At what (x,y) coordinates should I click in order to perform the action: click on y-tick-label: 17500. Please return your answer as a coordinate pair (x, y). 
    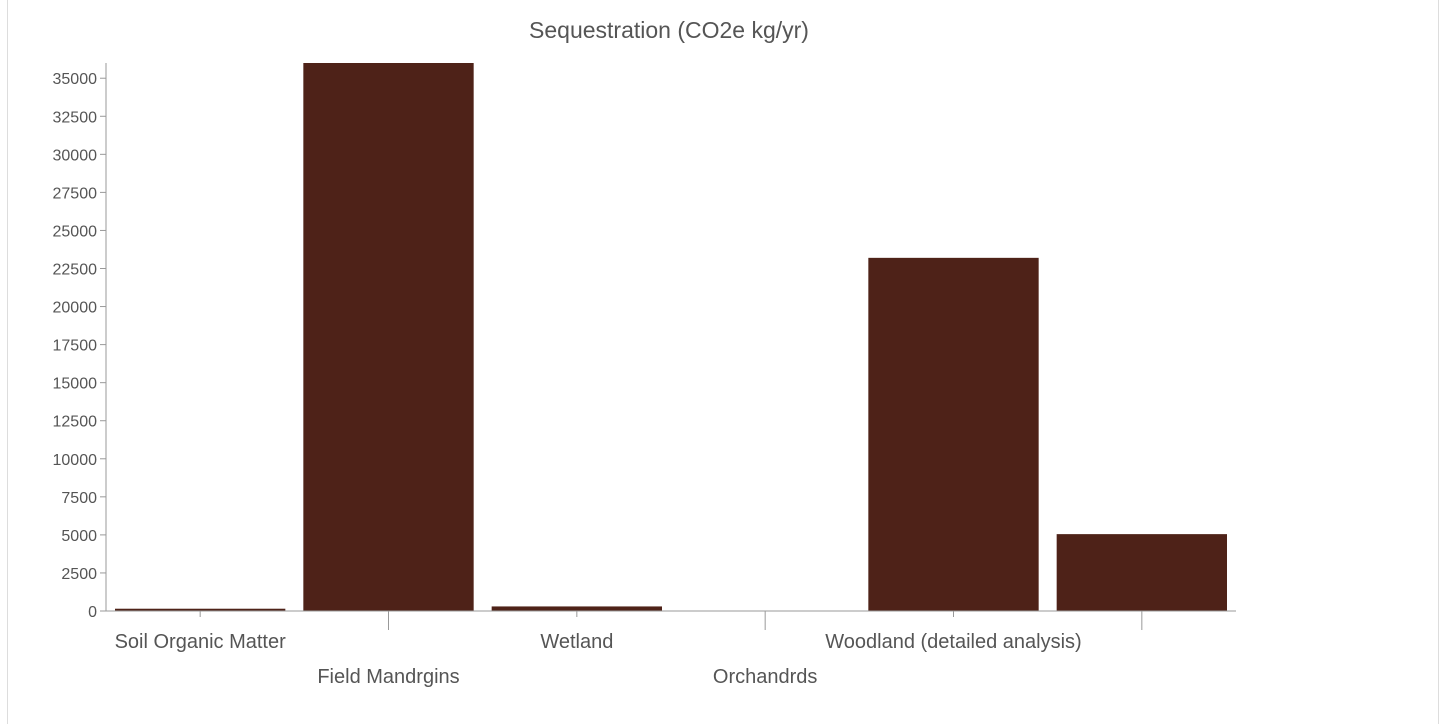
    Looking at the image, I should click on (75, 346).